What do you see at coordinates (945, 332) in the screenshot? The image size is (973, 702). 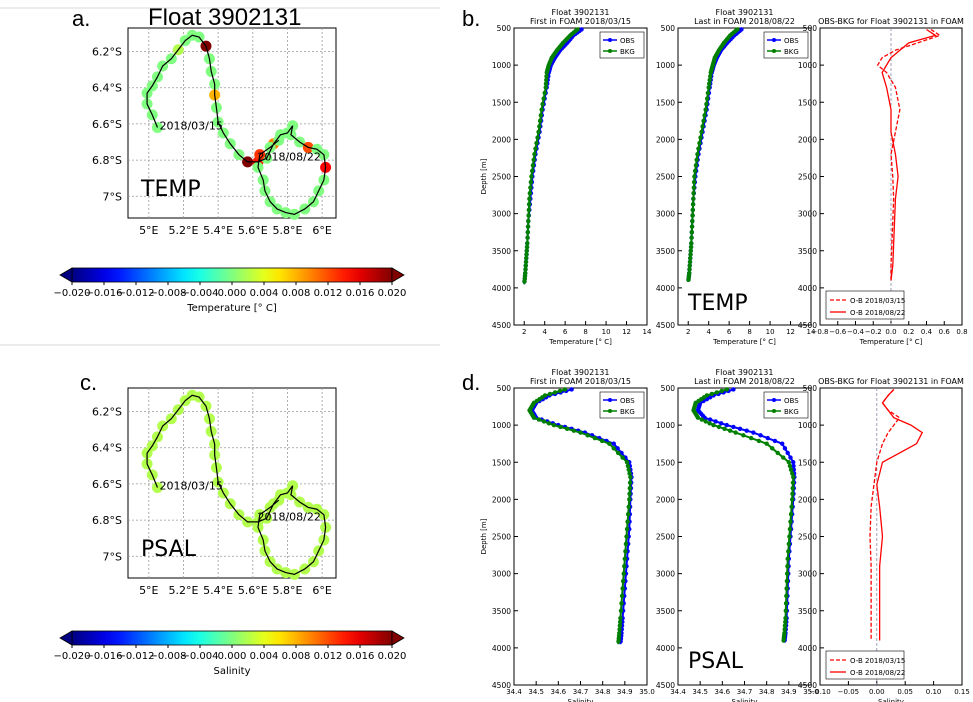 I see `x-tick-label: 0.6` at bounding box center [945, 332].